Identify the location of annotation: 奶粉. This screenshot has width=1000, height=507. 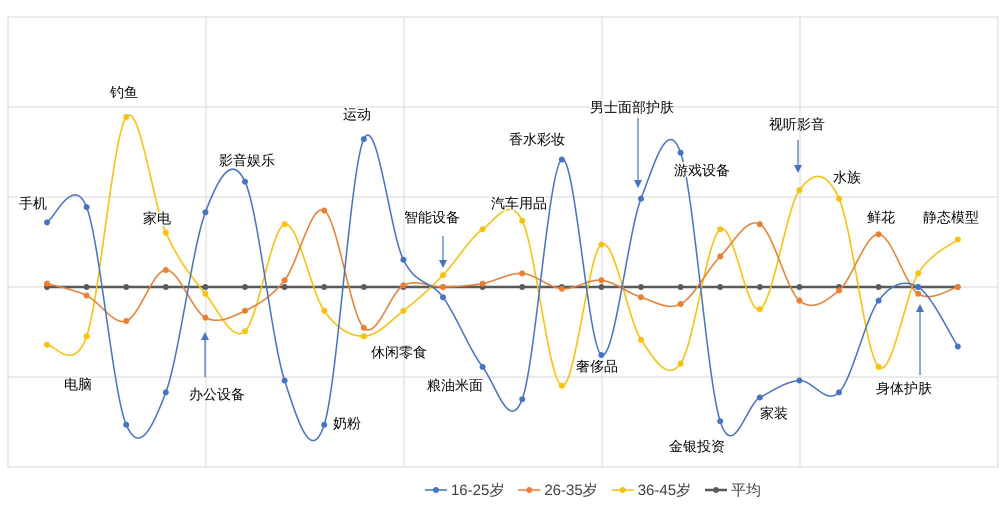
(347, 423).